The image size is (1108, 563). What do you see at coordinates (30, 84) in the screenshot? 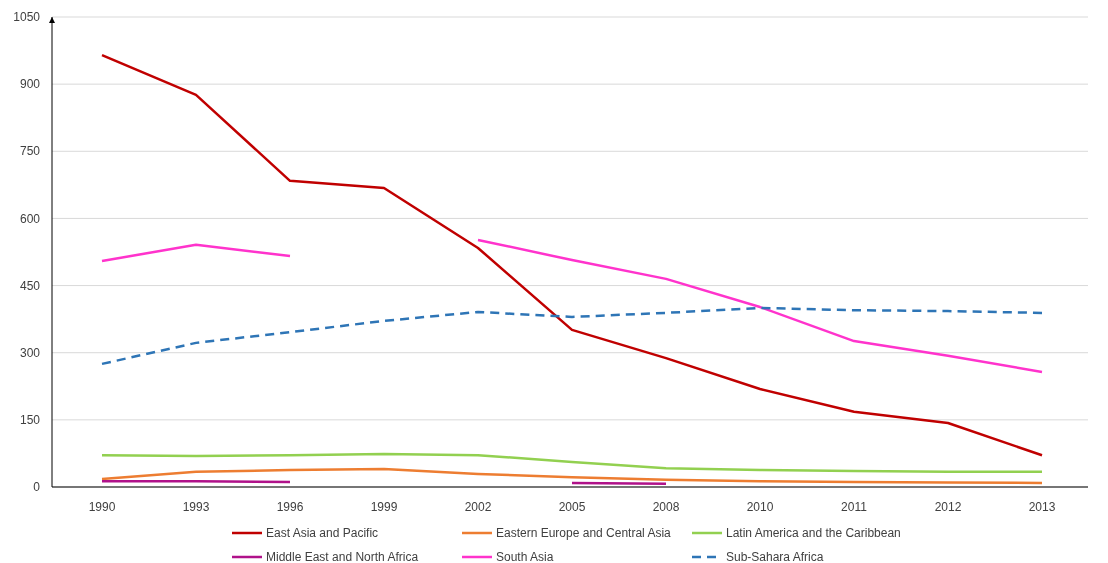
I see `y-tick-label: 900` at bounding box center [30, 84].